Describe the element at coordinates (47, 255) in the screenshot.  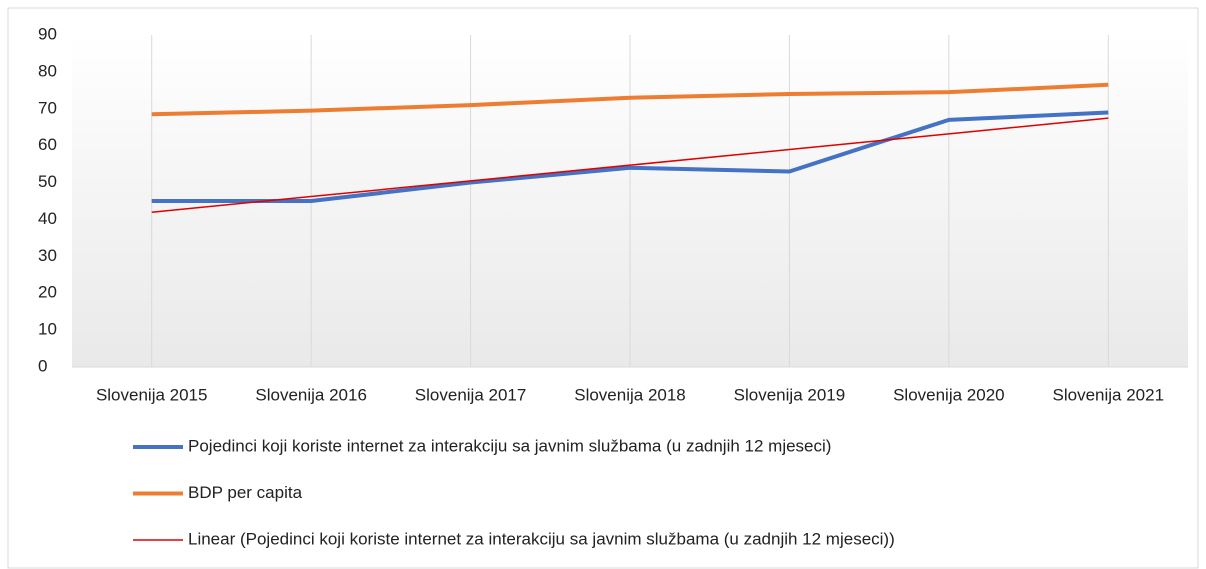
I see `y-tick-label: 30` at that location.